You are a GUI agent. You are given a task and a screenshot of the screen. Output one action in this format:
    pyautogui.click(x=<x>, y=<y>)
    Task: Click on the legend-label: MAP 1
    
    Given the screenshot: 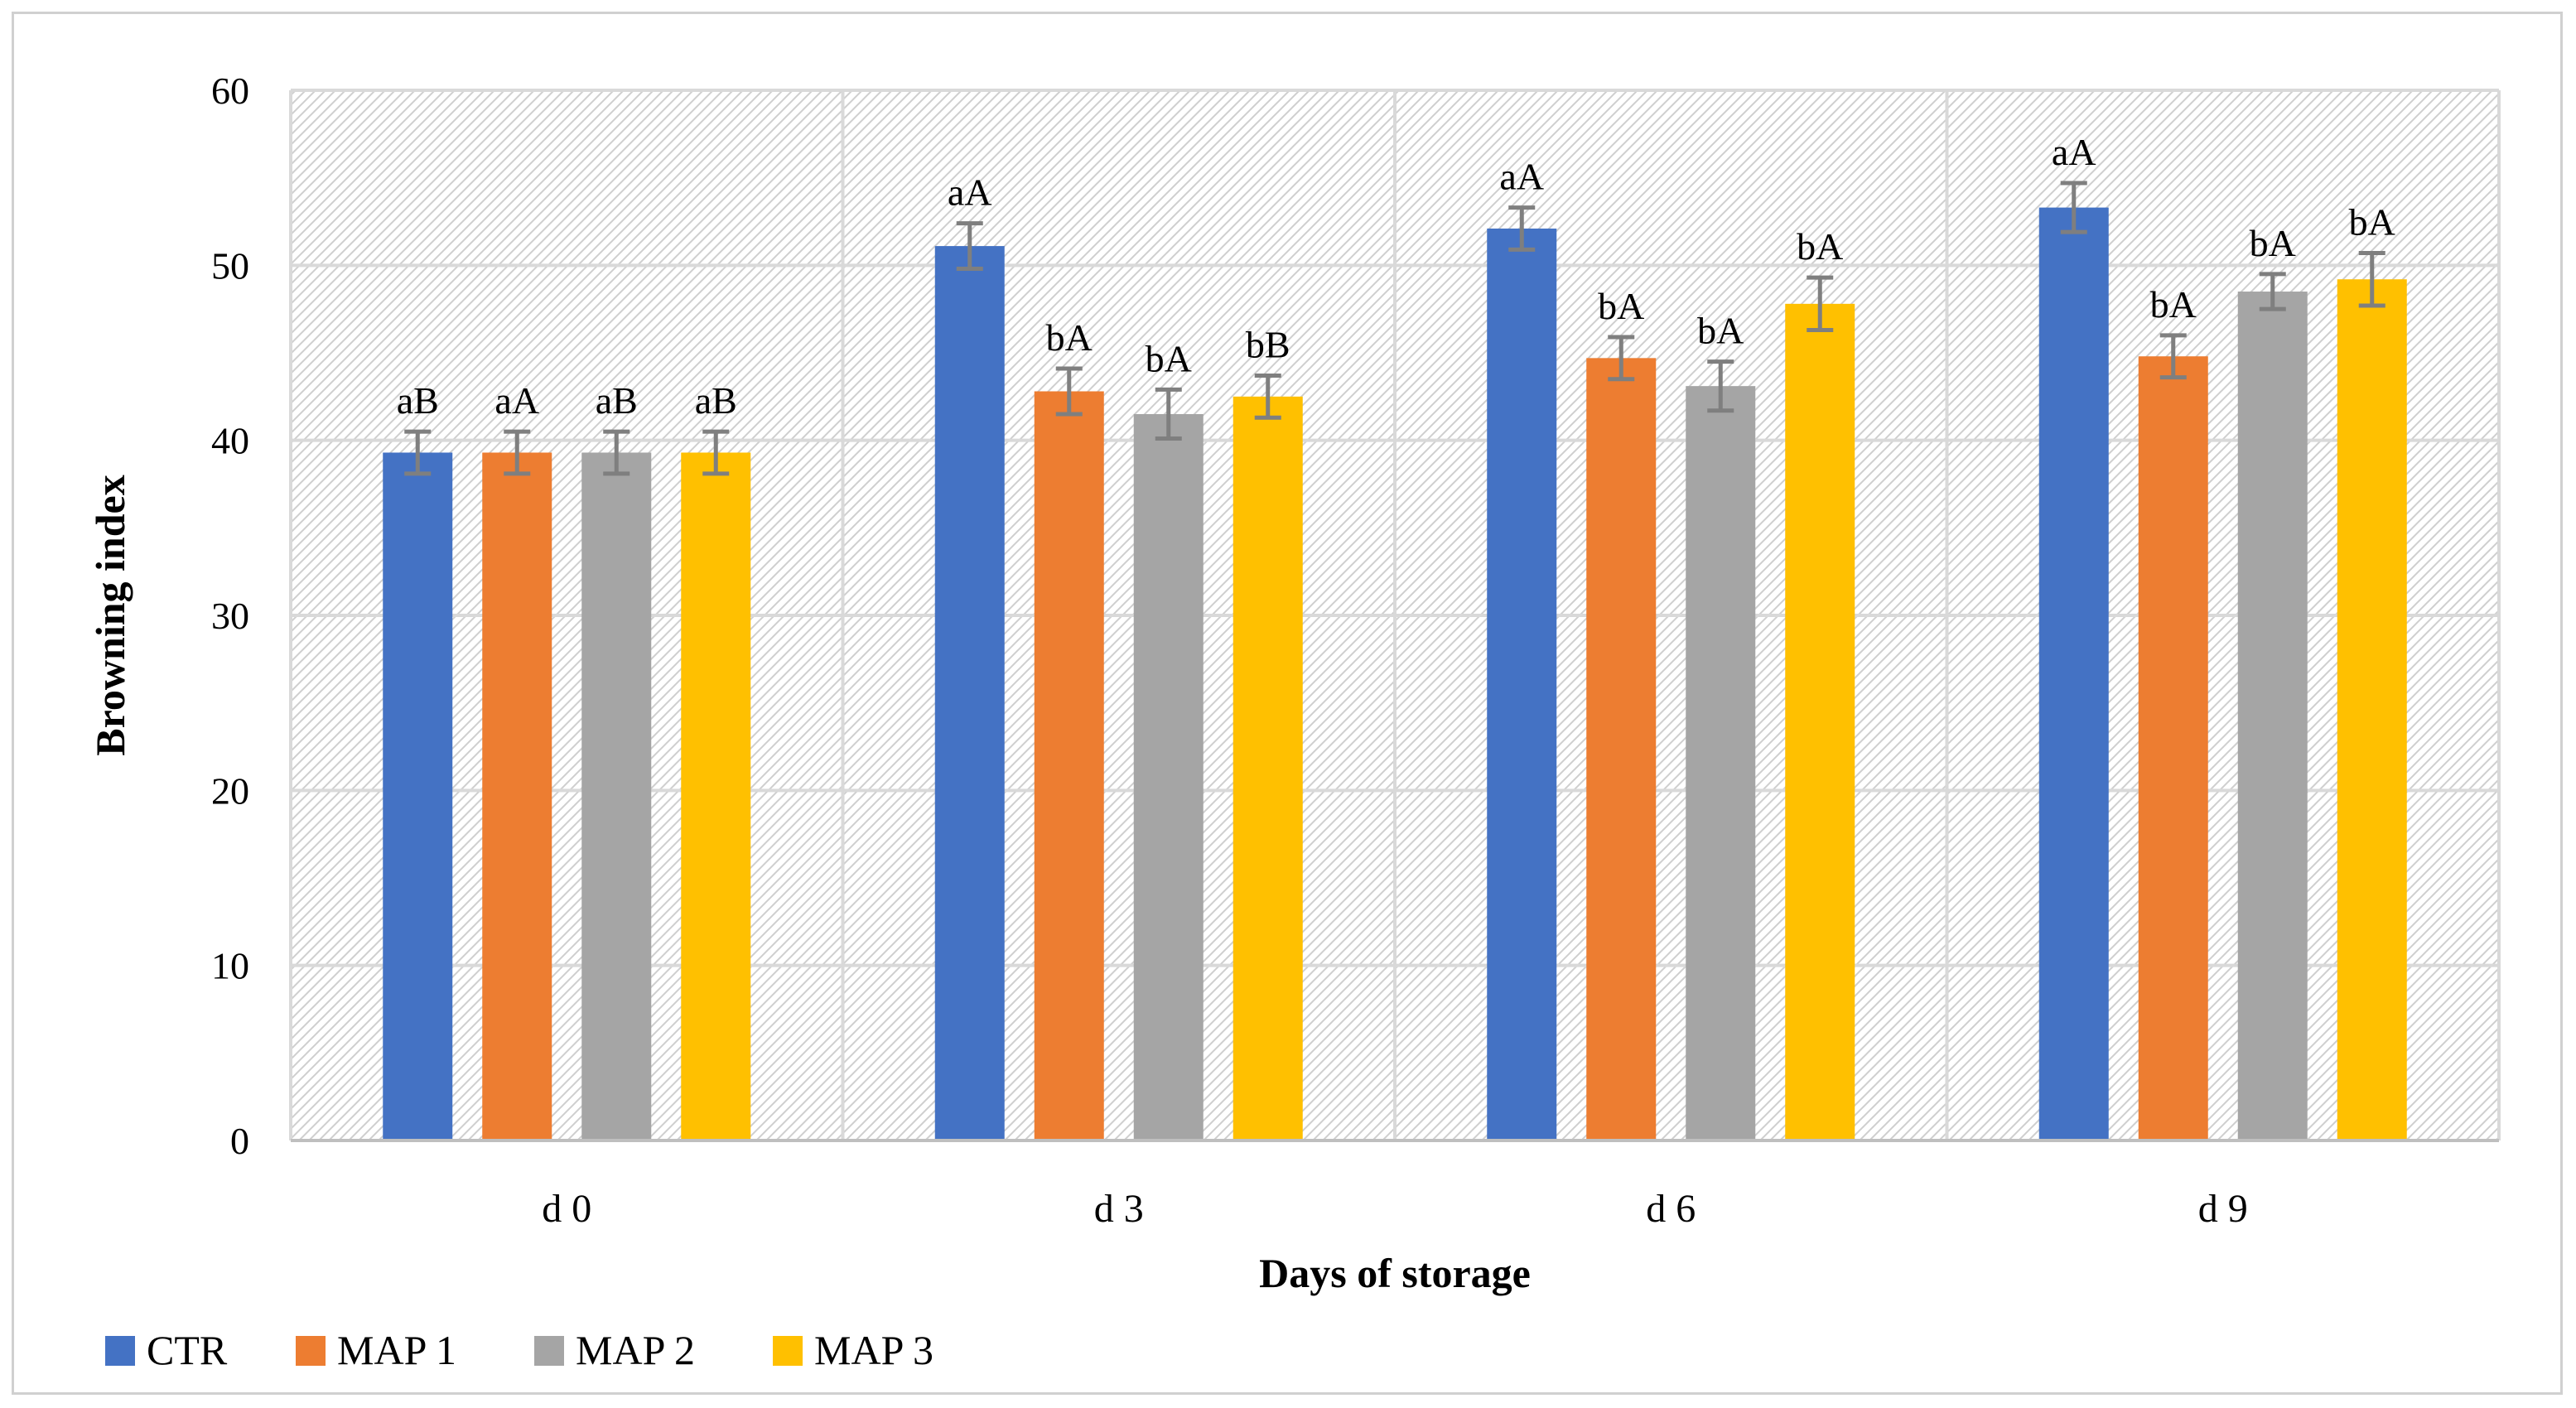 What is the action you would take?
    pyautogui.click(x=396, y=1350)
    